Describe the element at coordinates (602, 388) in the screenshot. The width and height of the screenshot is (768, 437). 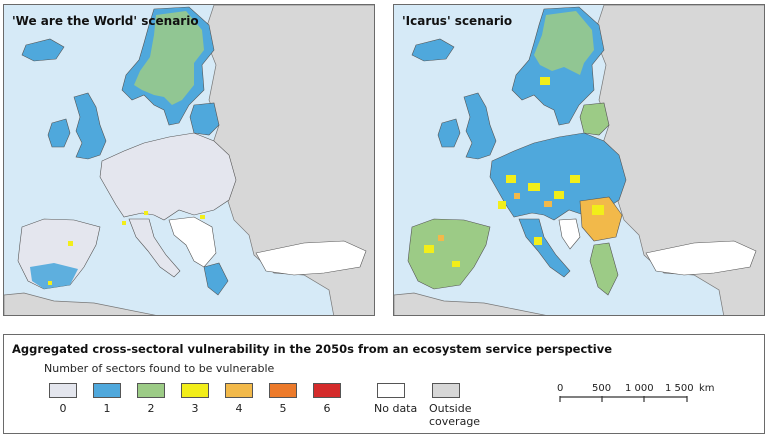
I see `scale-tick-500: 500` at that location.